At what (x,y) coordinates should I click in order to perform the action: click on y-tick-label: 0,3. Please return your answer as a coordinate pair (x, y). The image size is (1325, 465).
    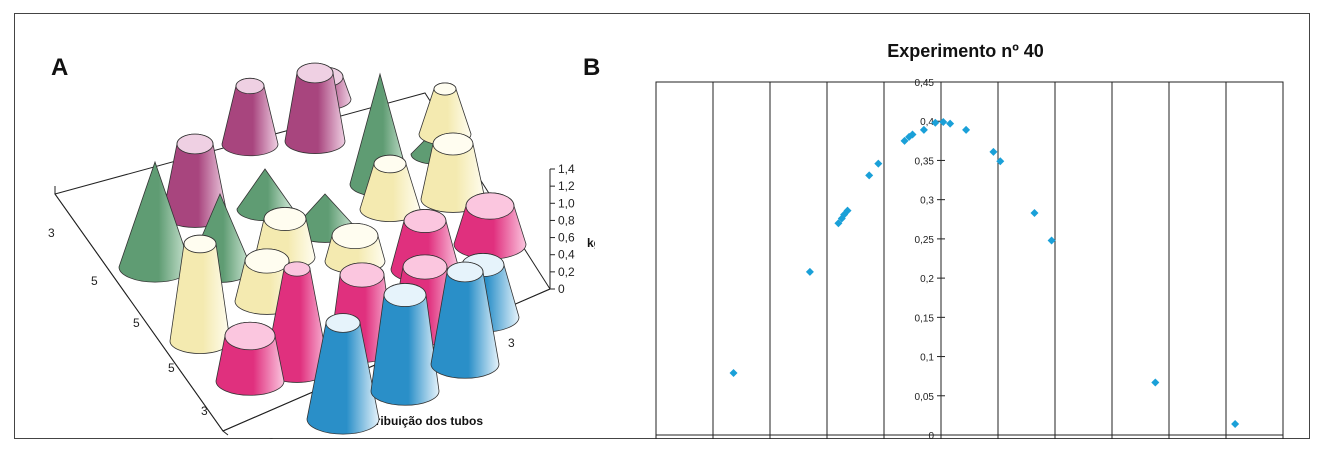
    Looking at the image, I should click on (927, 201).